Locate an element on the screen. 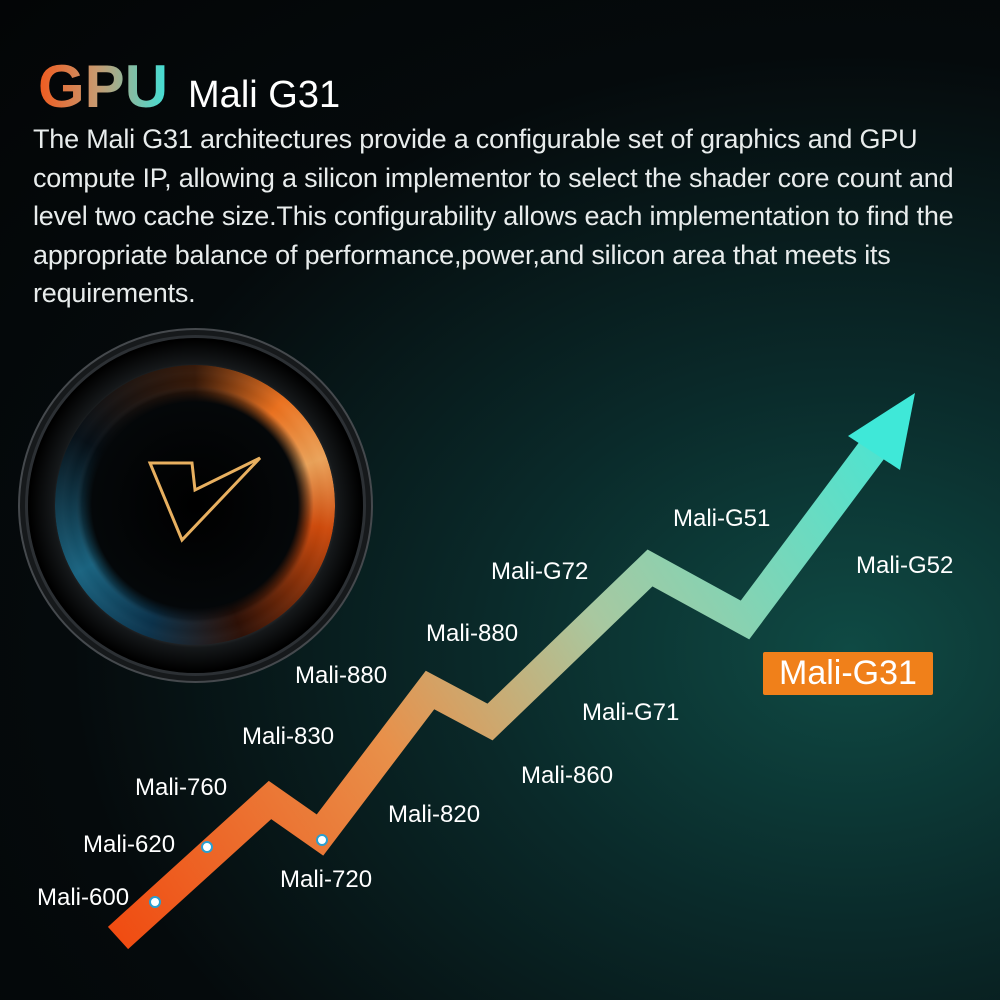 The height and width of the screenshot is (1000, 1000). timeline-label: Mali-600 is located at coordinates (83, 897).